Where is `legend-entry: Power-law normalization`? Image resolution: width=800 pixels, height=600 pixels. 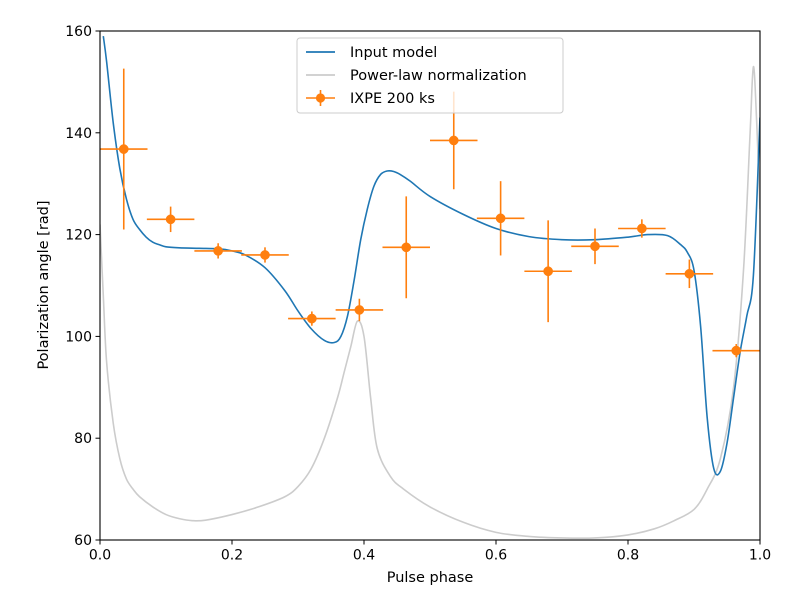 legend-entry: Power-law normalization is located at coordinates (416, 76).